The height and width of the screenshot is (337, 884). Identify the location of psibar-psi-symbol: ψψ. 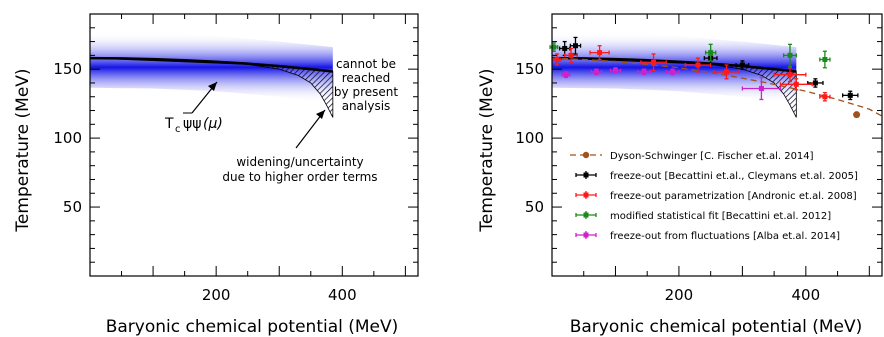
(192, 124).